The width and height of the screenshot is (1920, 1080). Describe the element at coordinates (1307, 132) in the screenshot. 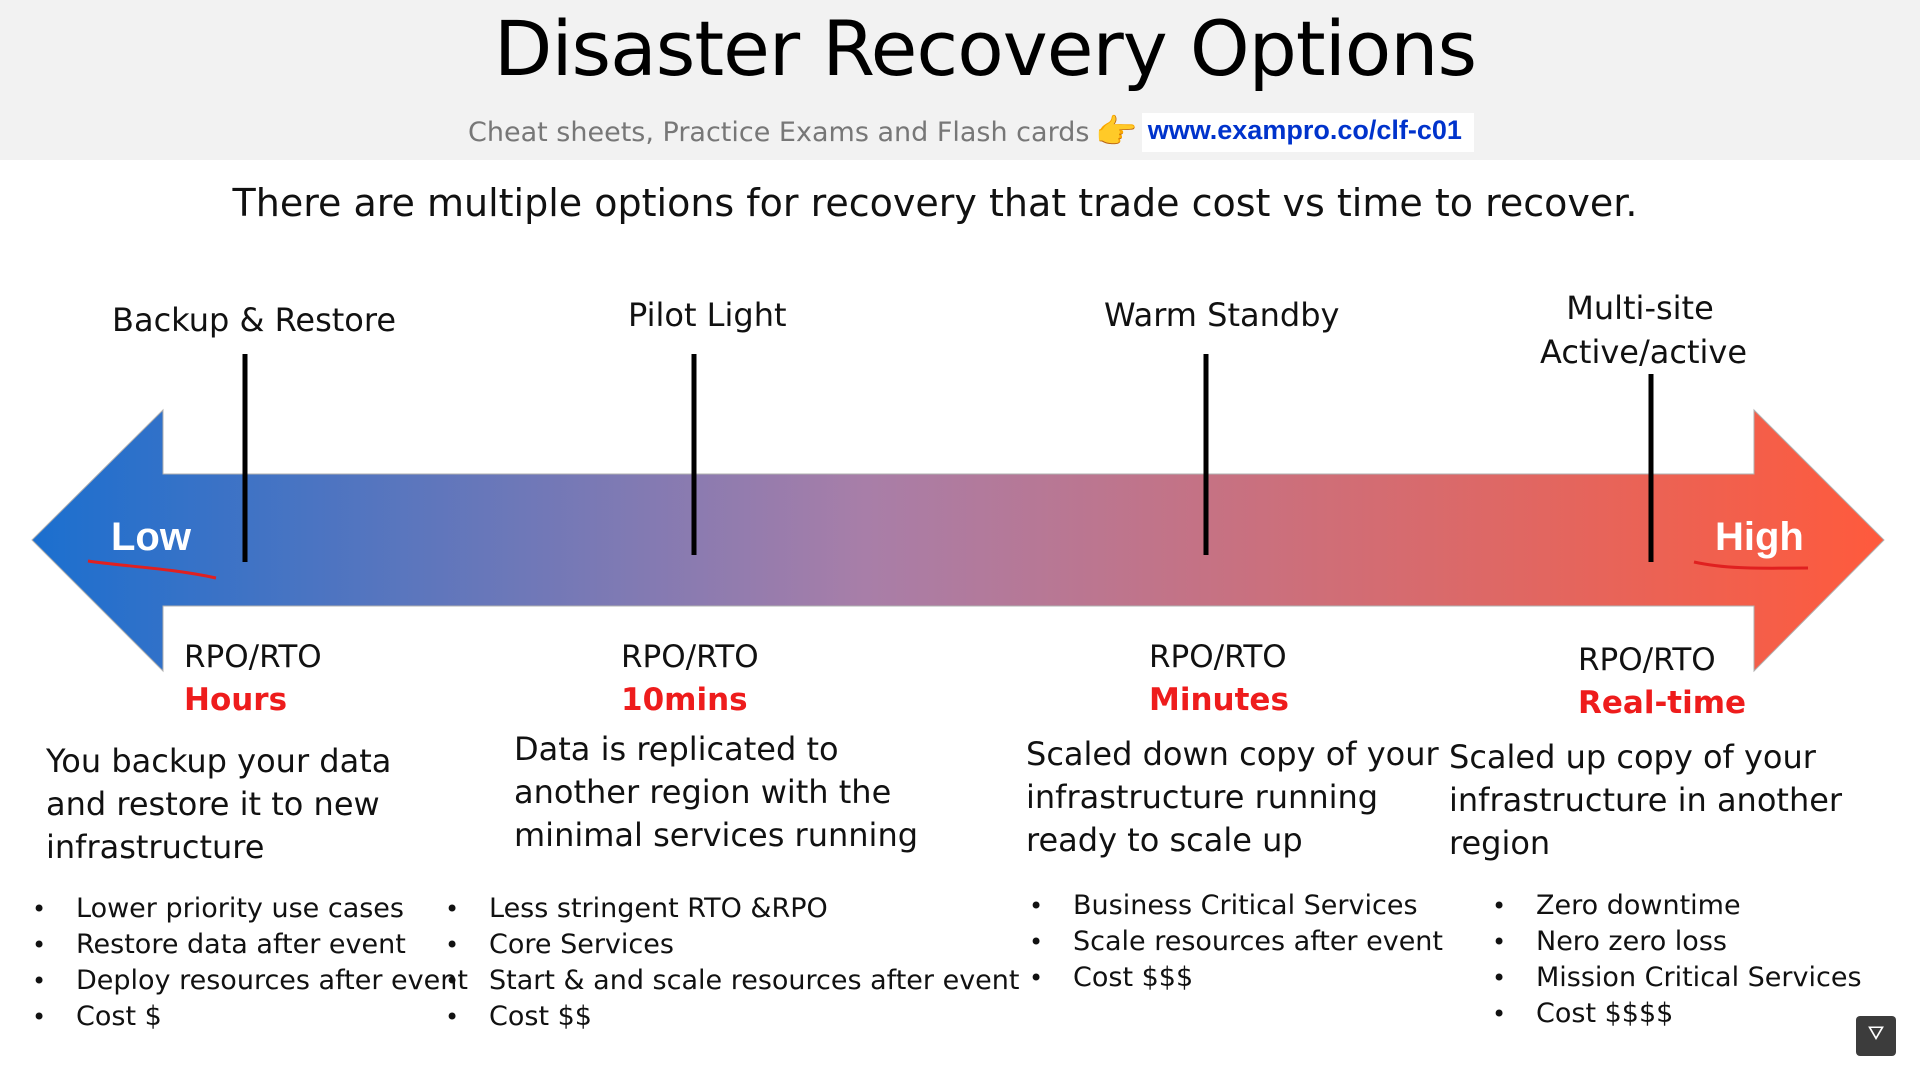

I see `exampro-link: www.exampro.co/clf-c01` at that location.